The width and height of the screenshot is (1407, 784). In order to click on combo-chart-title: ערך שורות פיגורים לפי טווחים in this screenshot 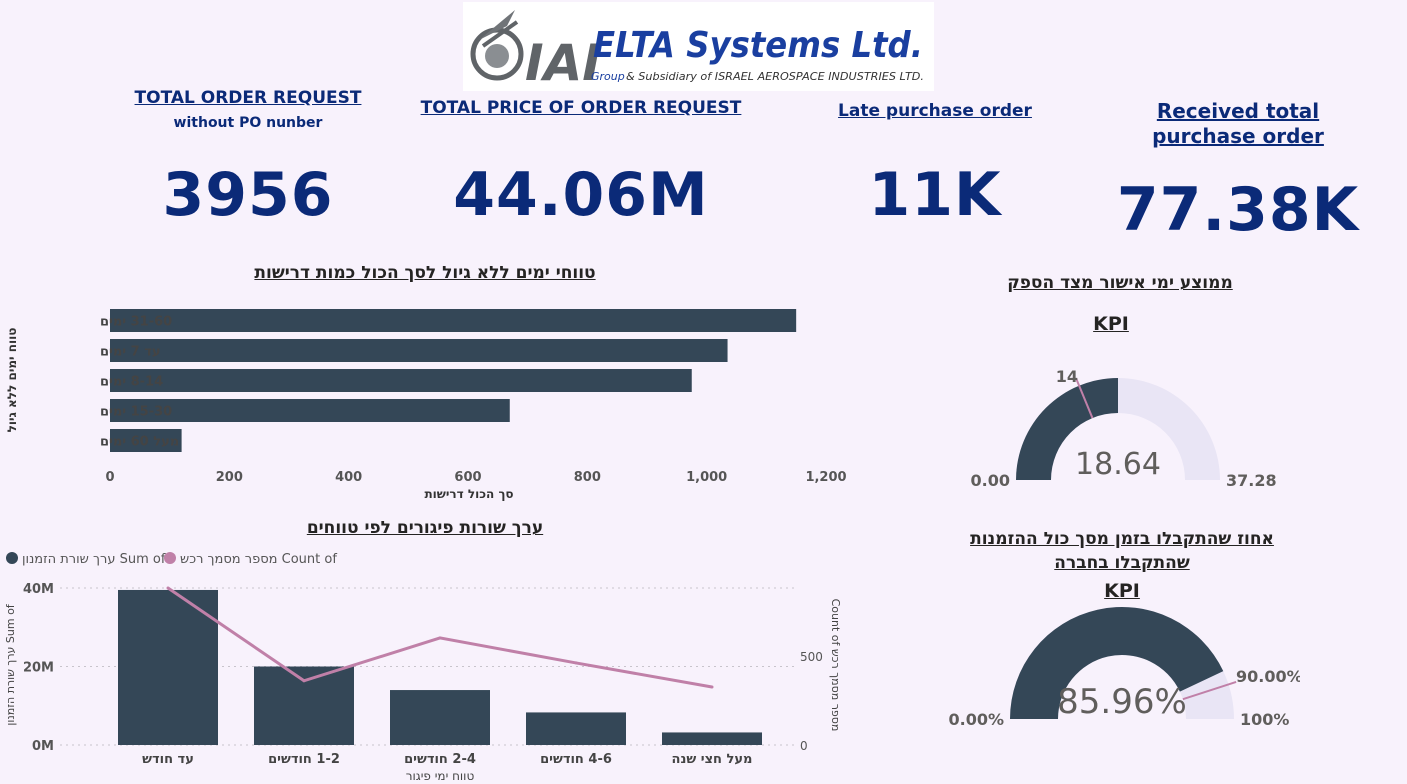, I will do `click(425, 528)`.